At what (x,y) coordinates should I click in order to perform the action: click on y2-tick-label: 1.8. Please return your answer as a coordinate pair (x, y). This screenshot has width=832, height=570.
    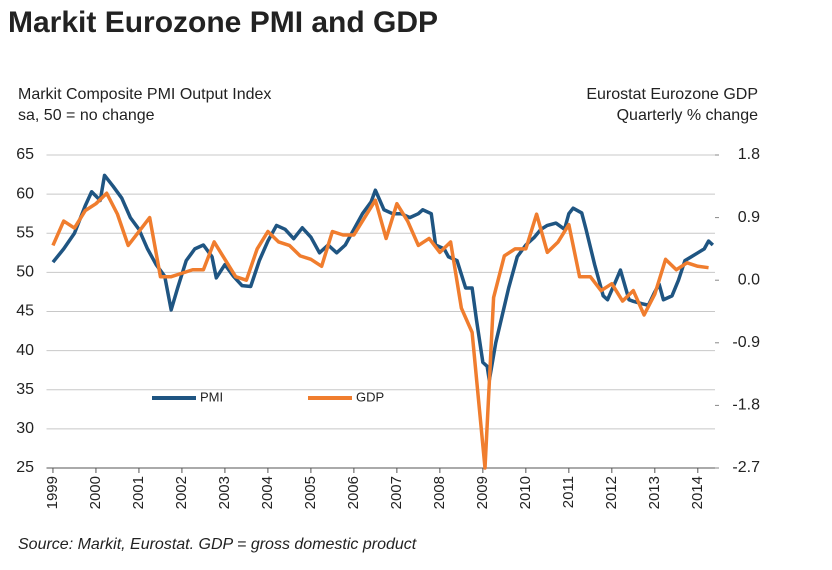
    Looking at the image, I should click on (749, 154).